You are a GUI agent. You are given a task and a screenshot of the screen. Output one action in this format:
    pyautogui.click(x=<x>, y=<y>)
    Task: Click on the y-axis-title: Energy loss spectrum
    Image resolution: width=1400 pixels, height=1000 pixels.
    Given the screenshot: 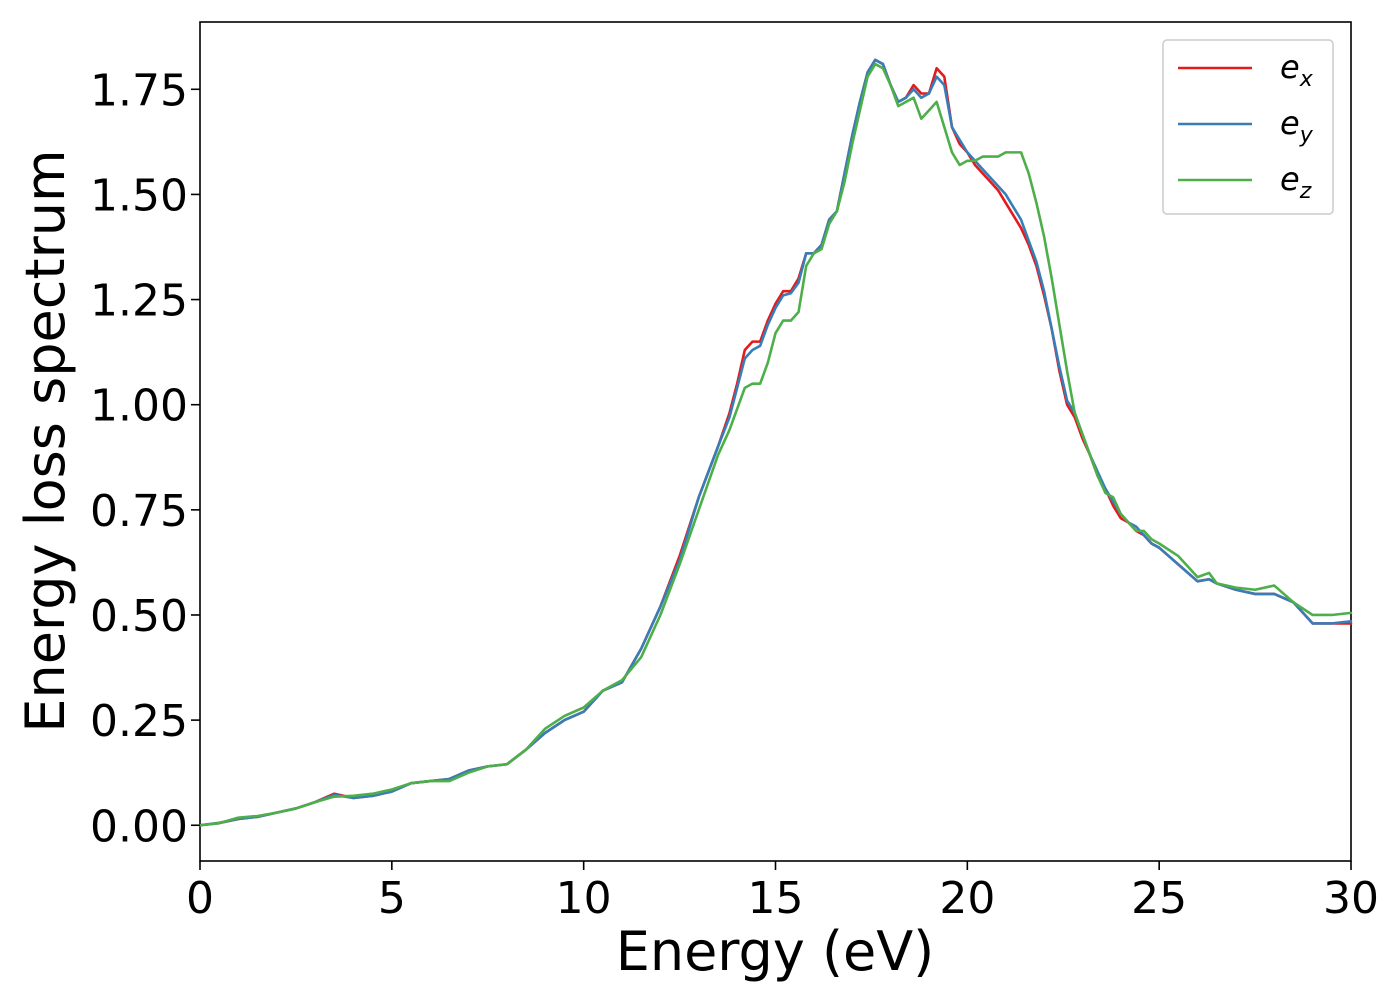 What is the action you would take?
    pyautogui.click(x=45, y=440)
    